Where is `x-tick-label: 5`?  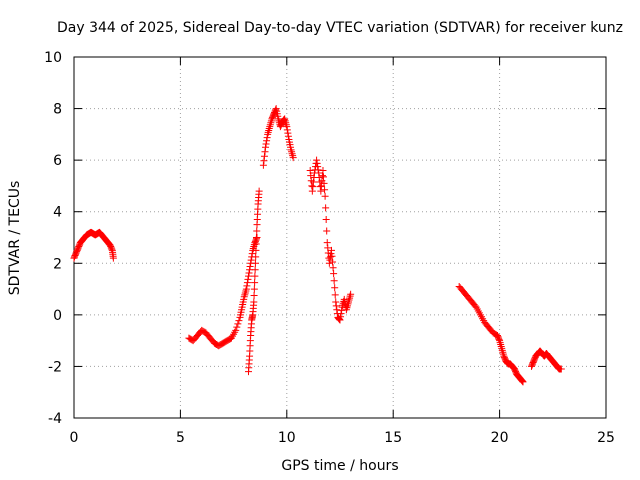 x-tick-label: 5 is located at coordinates (180, 438).